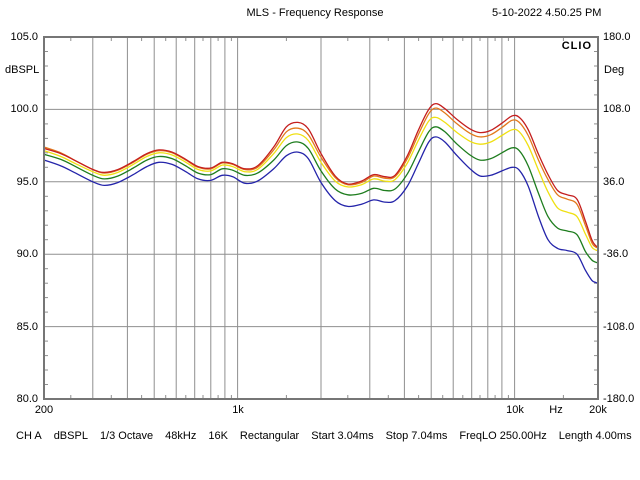 The height and width of the screenshot is (480, 640). What do you see at coordinates (29, 436) in the screenshot?
I see `status-channel: CH A` at bounding box center [29, 436].